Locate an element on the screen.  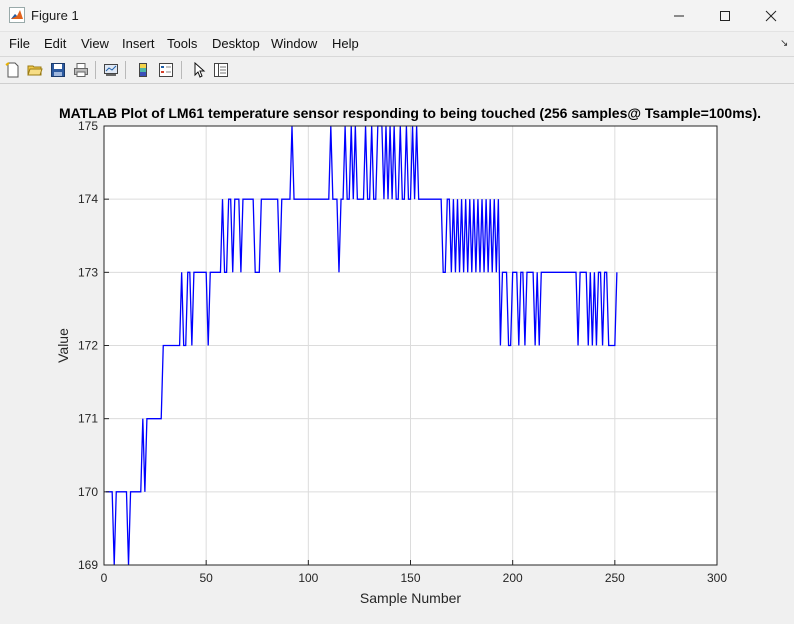
close-button is located at coordinates (771, 15).